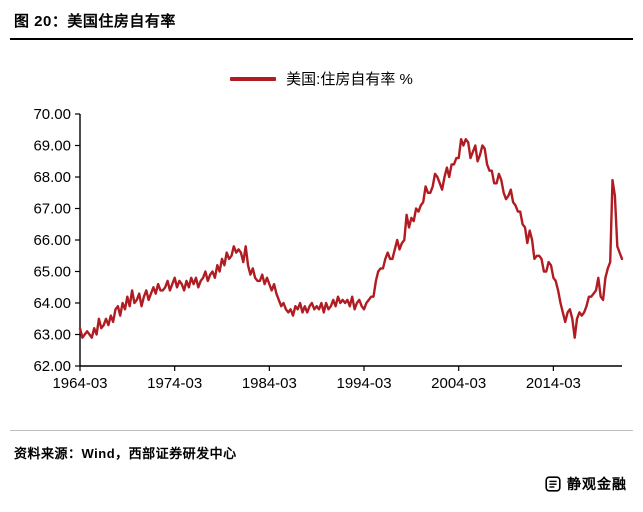  What do you see at coordinates (52, 114) in the screenshot?
I see `y-tick-label: 70.00` at bounding box center [52, 114].